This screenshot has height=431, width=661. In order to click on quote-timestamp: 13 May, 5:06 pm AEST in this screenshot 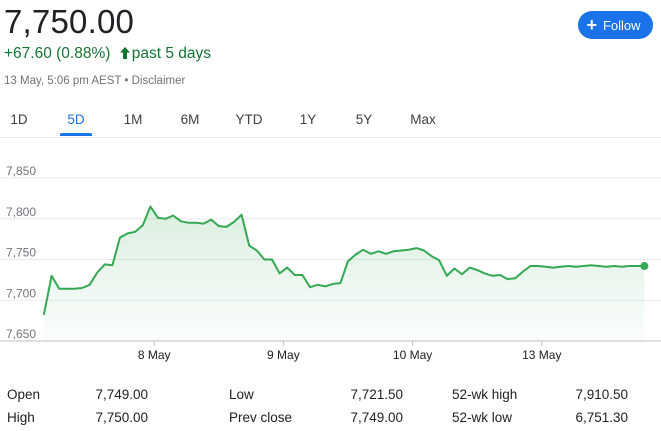, I will do `click(63, 81)`.